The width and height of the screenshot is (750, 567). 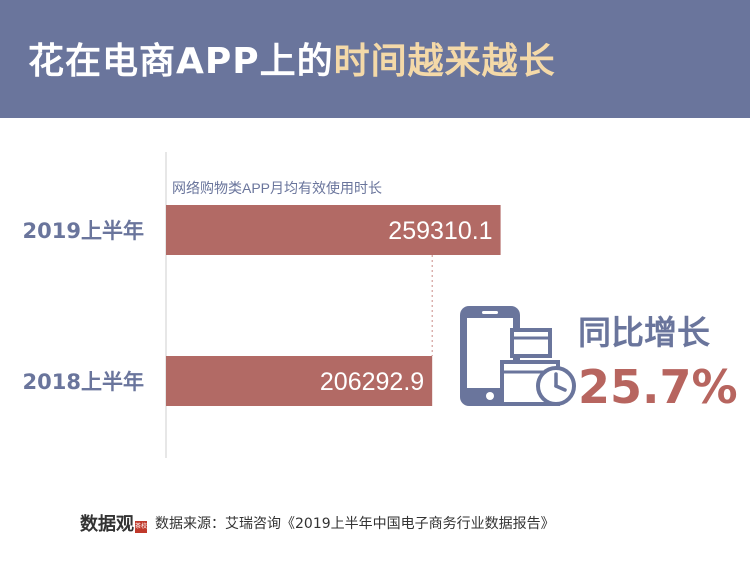 I want to click on bar-value-label: 259310.1, so click(x=440, y=231).